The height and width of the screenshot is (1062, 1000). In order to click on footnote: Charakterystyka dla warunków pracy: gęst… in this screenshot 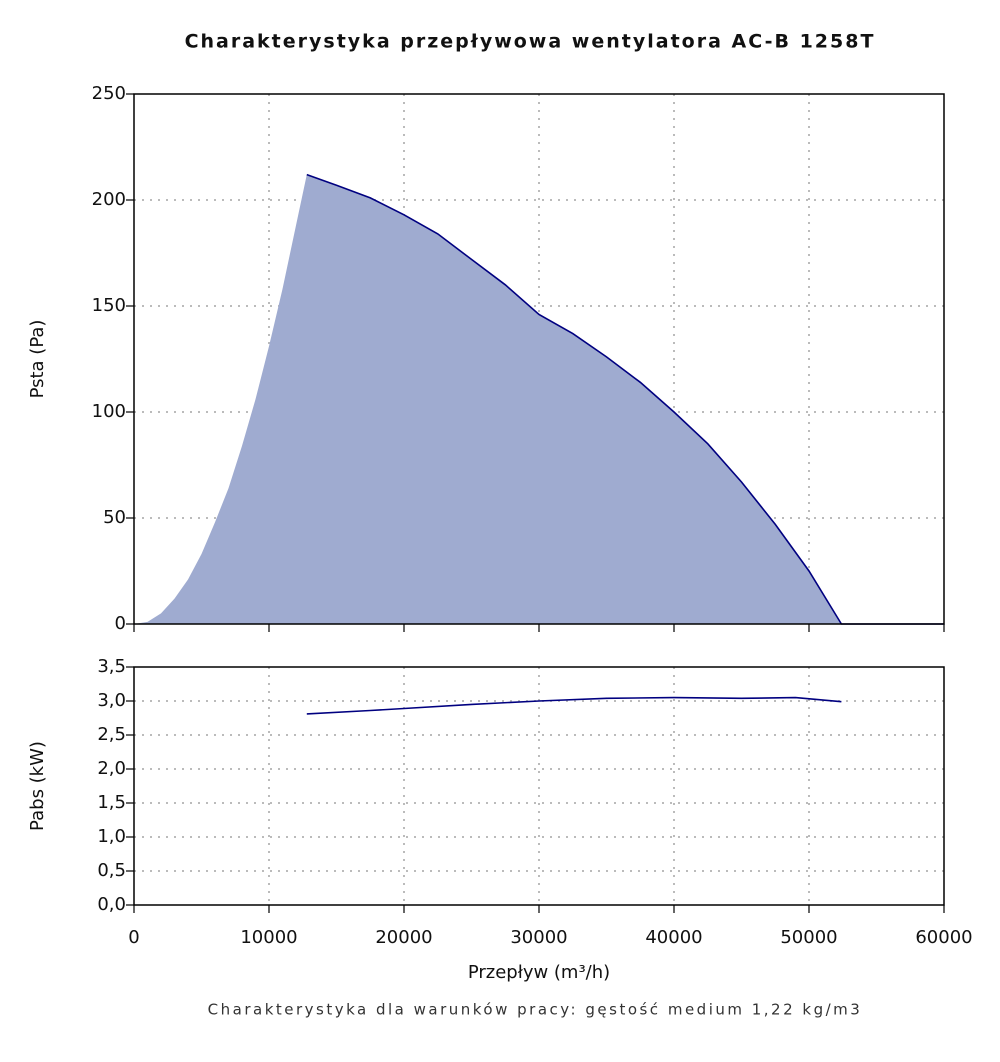, I will do `click(535, 1010)`.